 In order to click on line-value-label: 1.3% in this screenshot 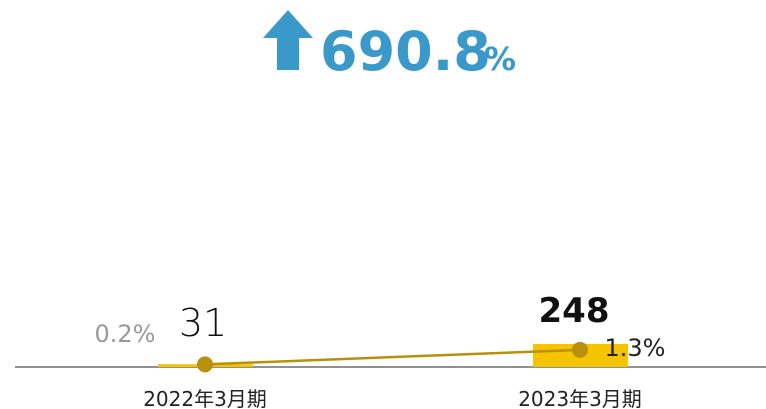, I will do `click(635, 348)`.